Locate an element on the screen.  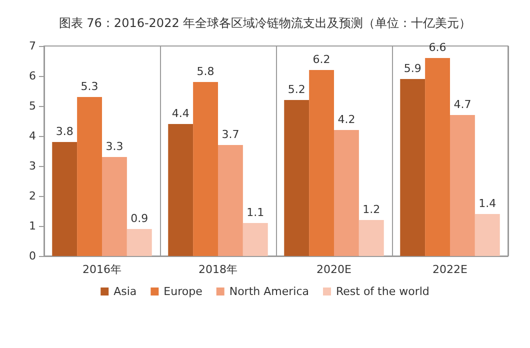
legend-label: Rest of the world is located at coordinates (383, 291).